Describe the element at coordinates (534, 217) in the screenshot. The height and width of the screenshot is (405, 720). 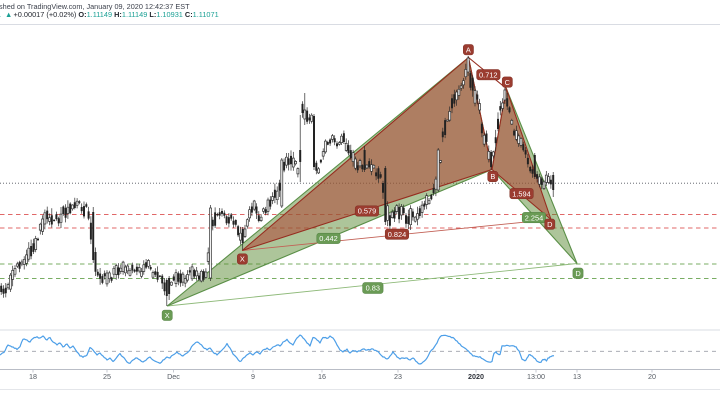
I see `svg-text: 2.254` at that location.